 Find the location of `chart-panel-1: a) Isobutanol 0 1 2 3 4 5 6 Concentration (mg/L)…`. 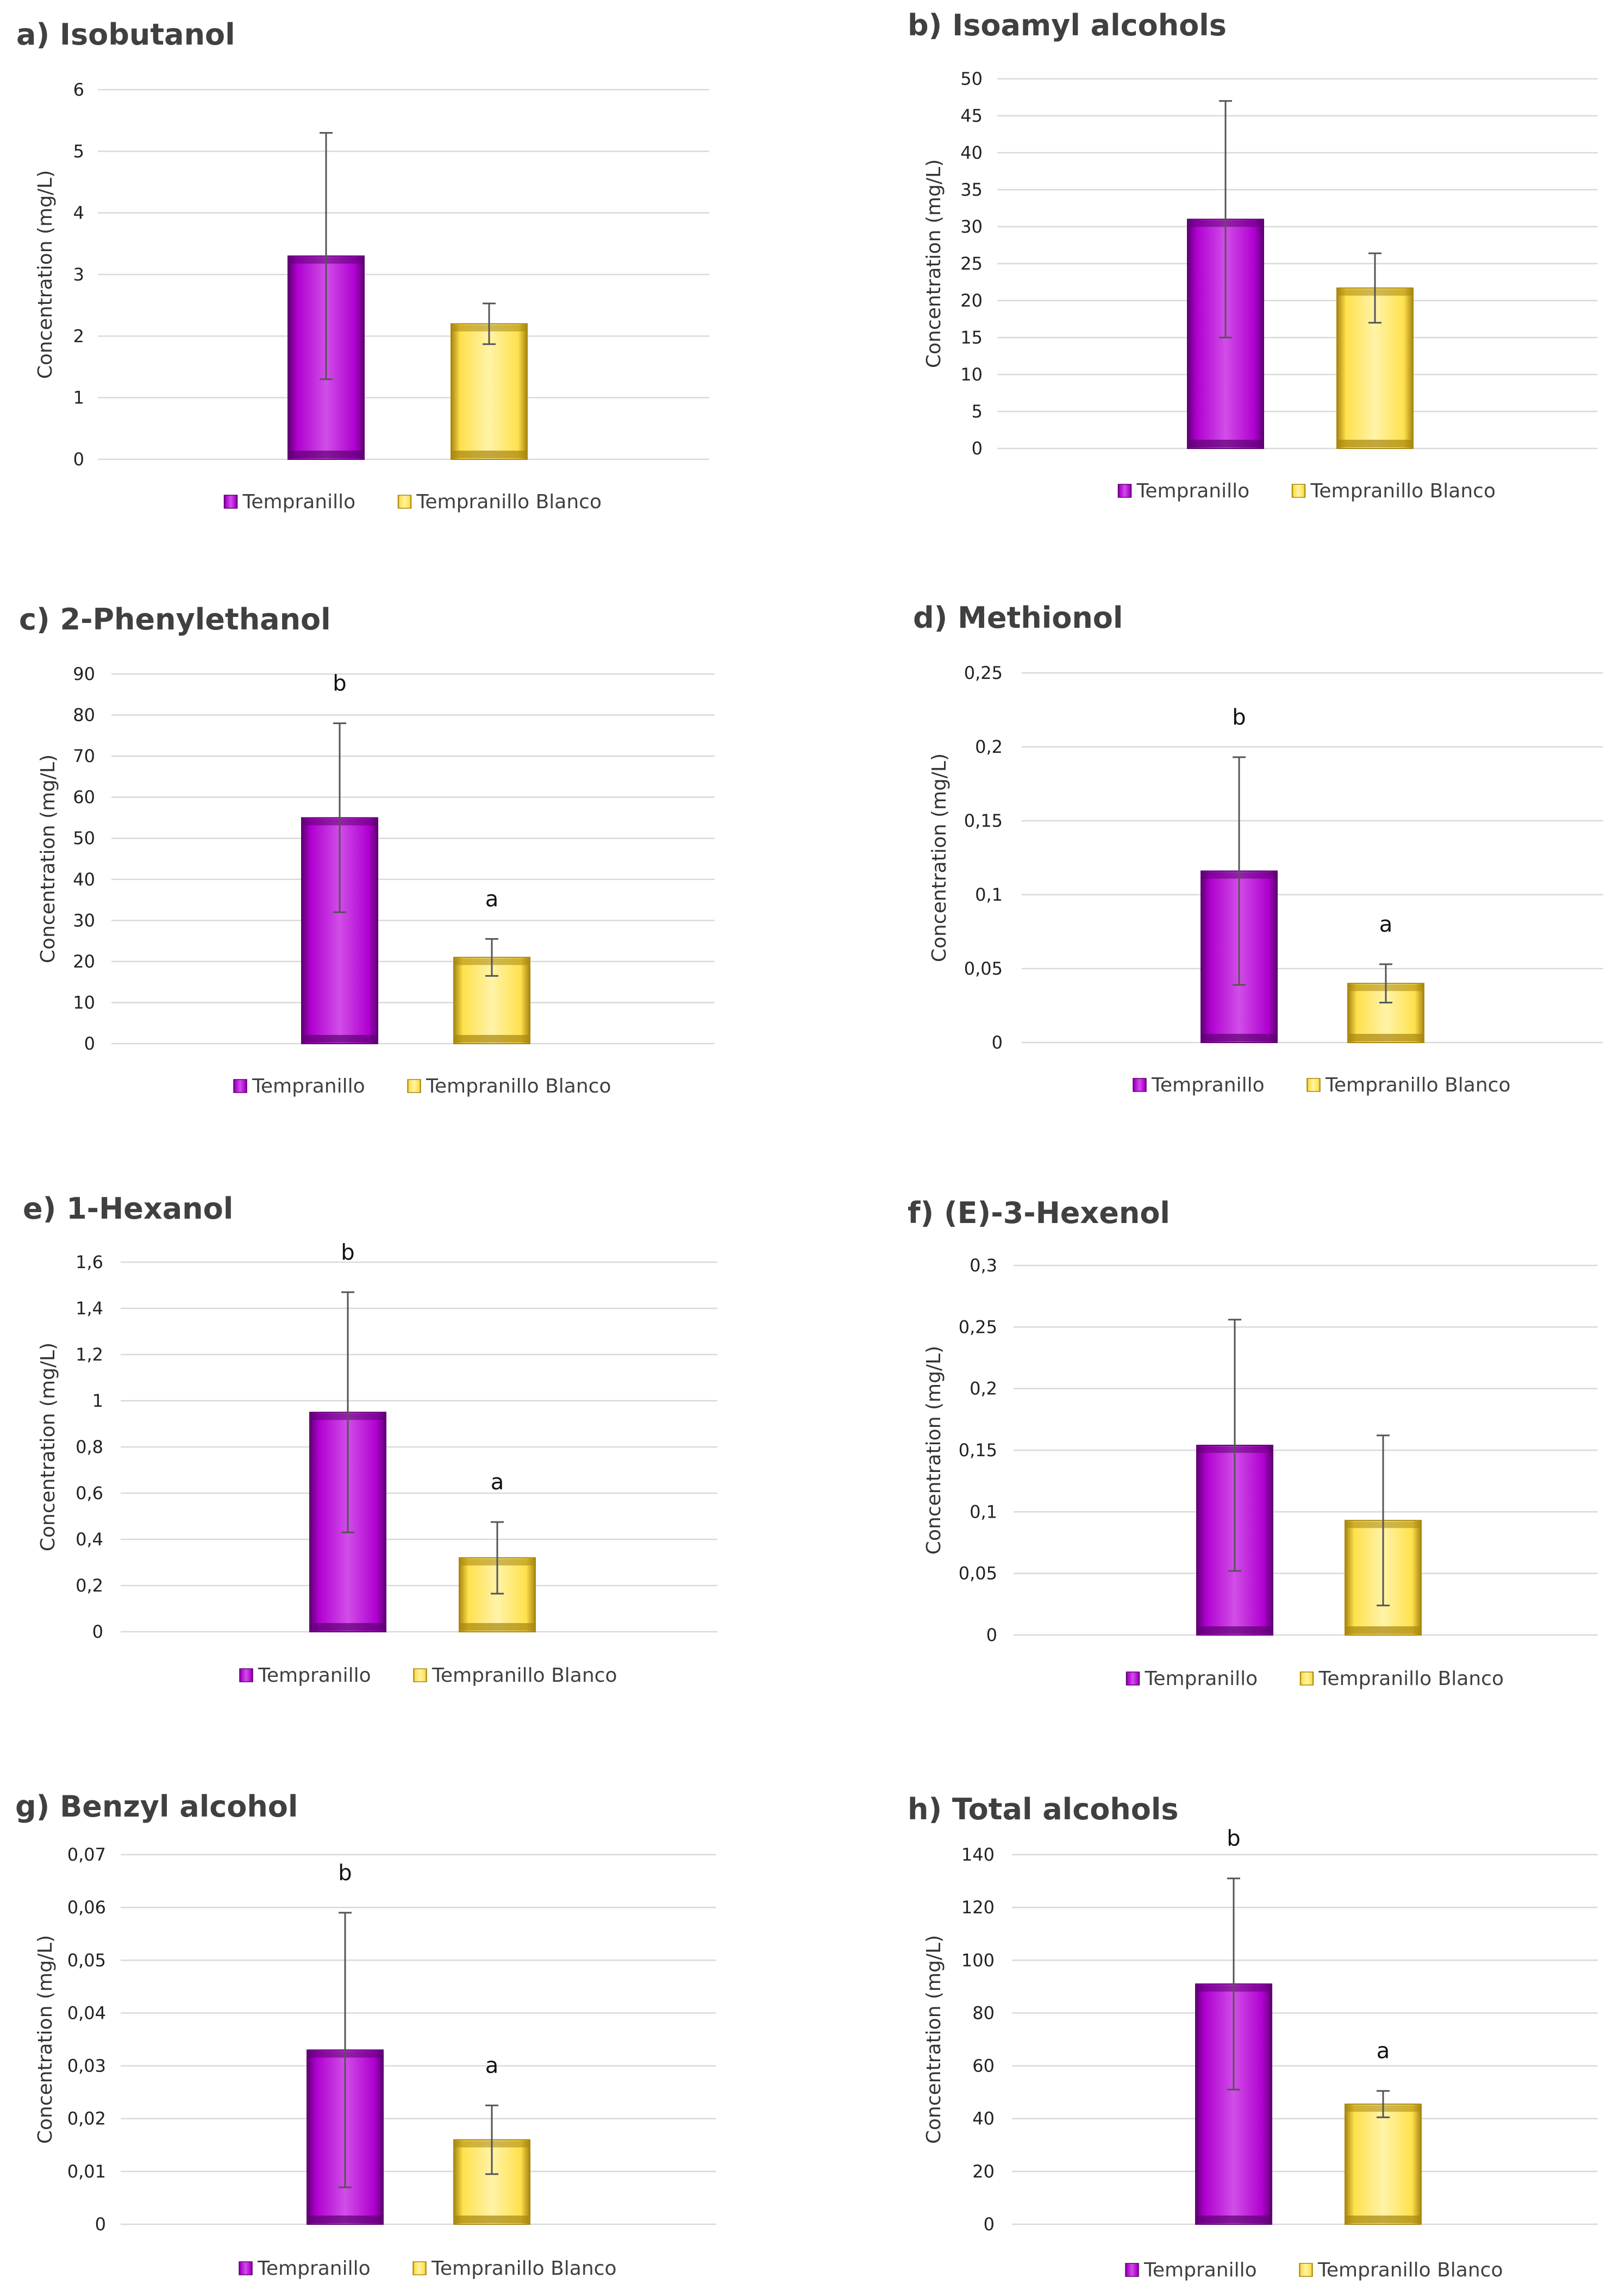

chart-panel-1: a) Isobutanol 0 1 2 3 4 5 6 Concentration (mg/L)… is located at coordinates (363, 265).